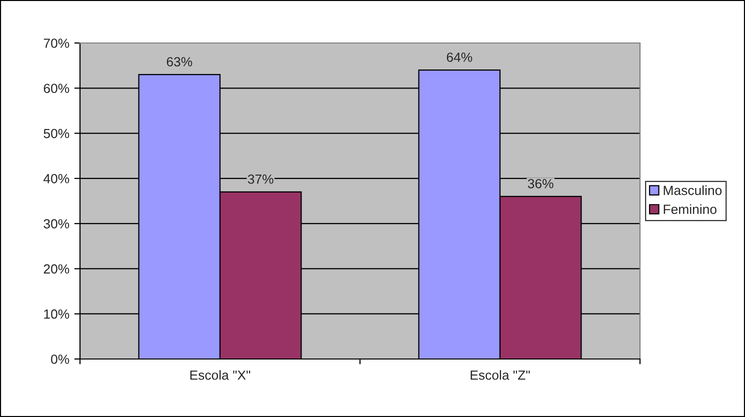 The image size is (745, 417). I want to click on y-tick-label: 50%, so click(57, 133).